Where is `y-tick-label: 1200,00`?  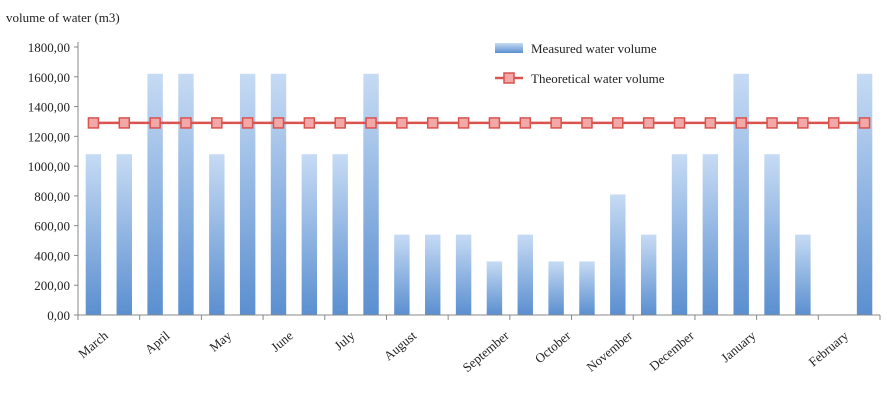
y-tick-label: 1200,00 is located at coordinates (49, 136).